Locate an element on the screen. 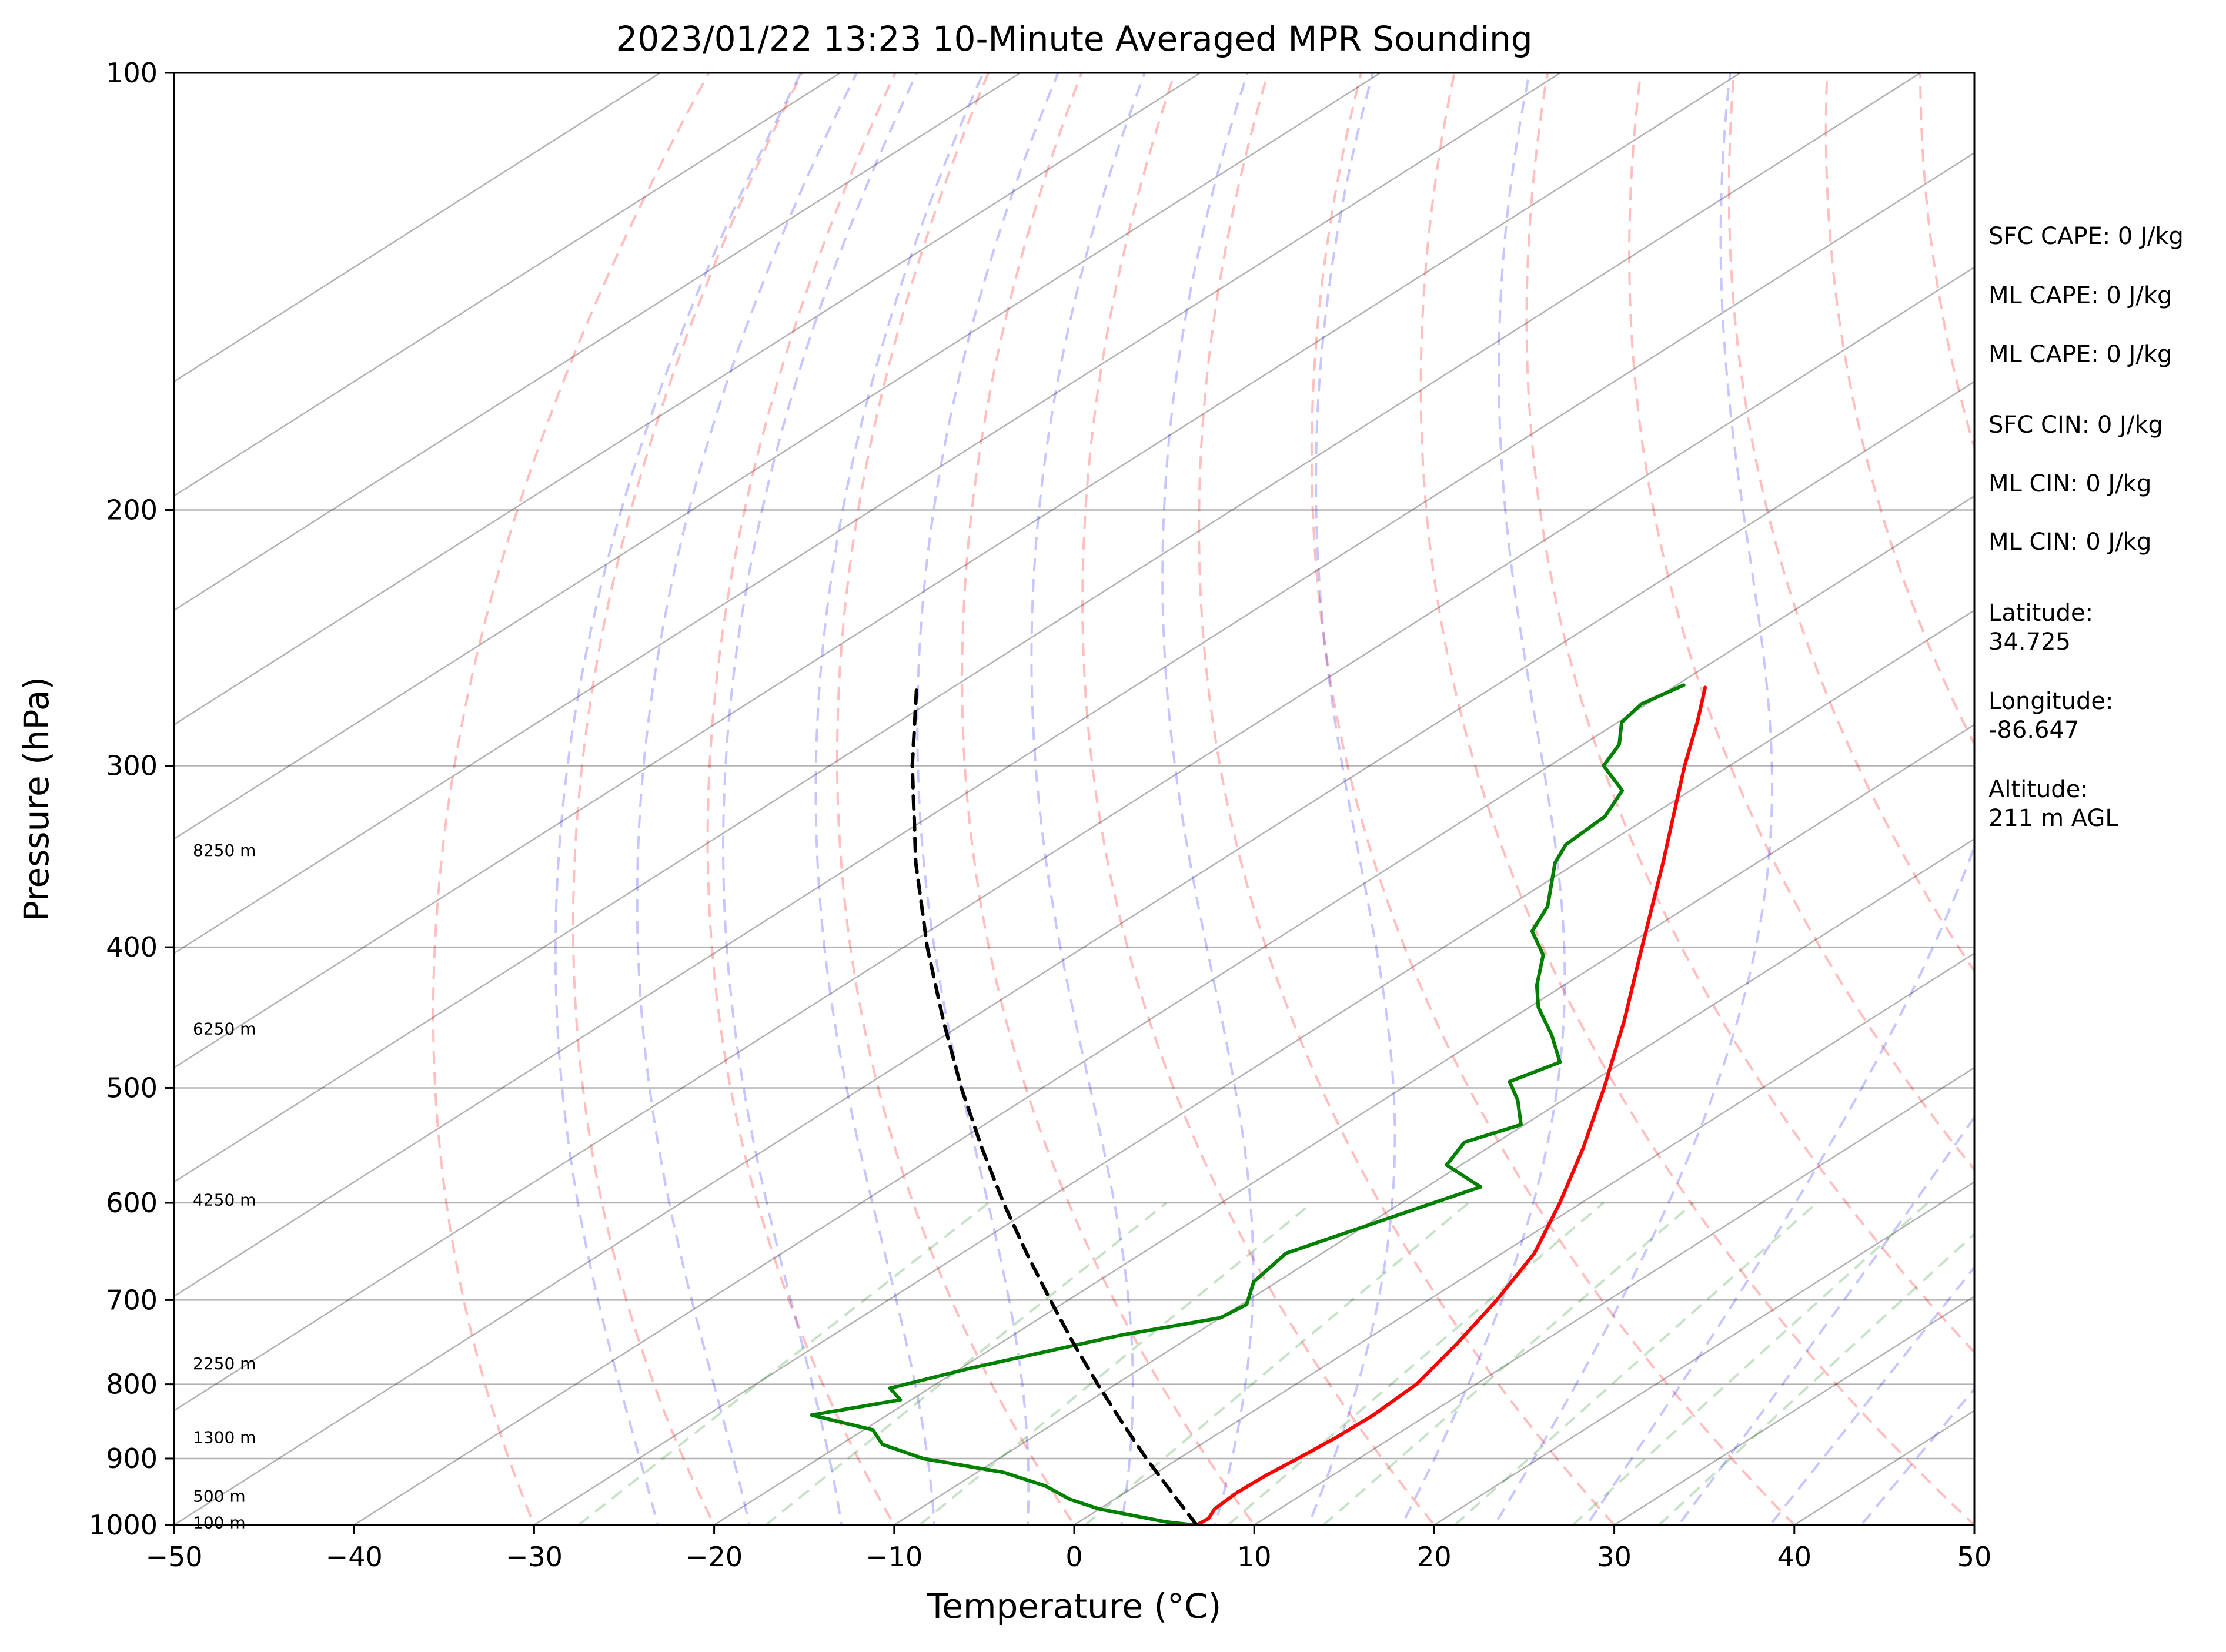 The width and height of the screenshot is (2226, 1652). sfc-cin-text: SFC CIN: 0 J/kg is located at coordinates (2076, 425).